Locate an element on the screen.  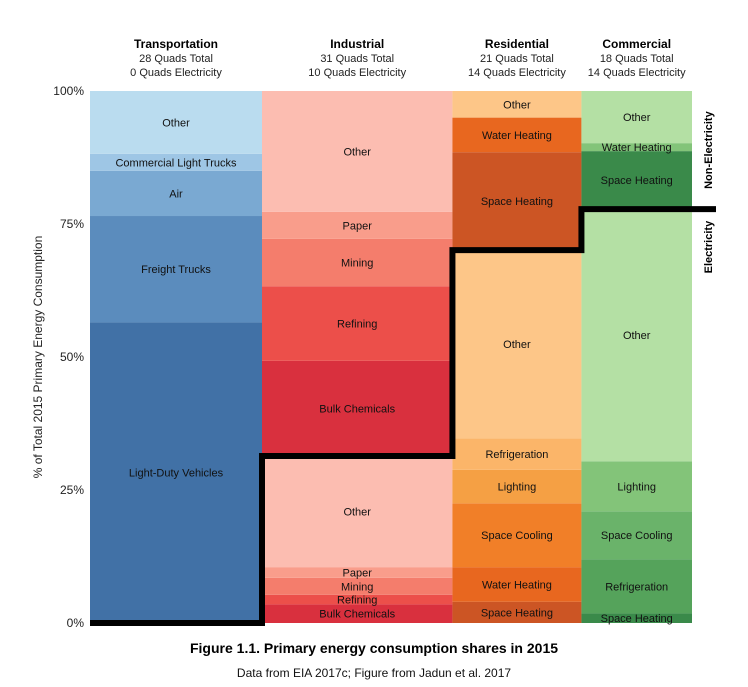
segment-label-transportation-air: Air is located at coordinates (176, 194).